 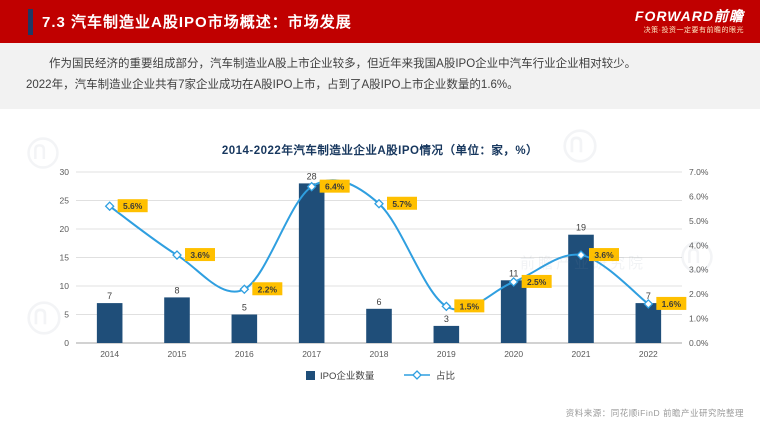 I want to click on brand-logo: FORWARD前瞻, so click(x=689, y=15).